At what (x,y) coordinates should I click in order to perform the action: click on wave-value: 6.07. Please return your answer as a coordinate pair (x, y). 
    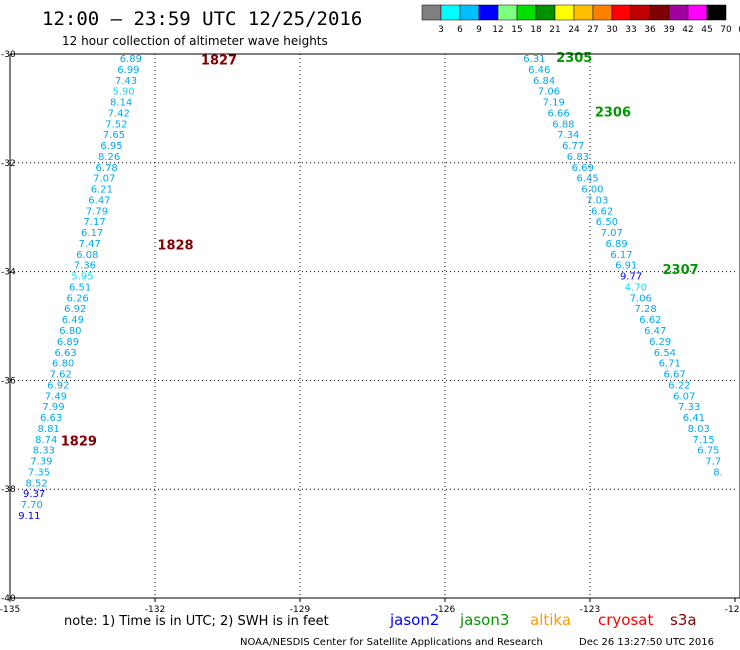
    Looking at the image, I should click on (684, 396).